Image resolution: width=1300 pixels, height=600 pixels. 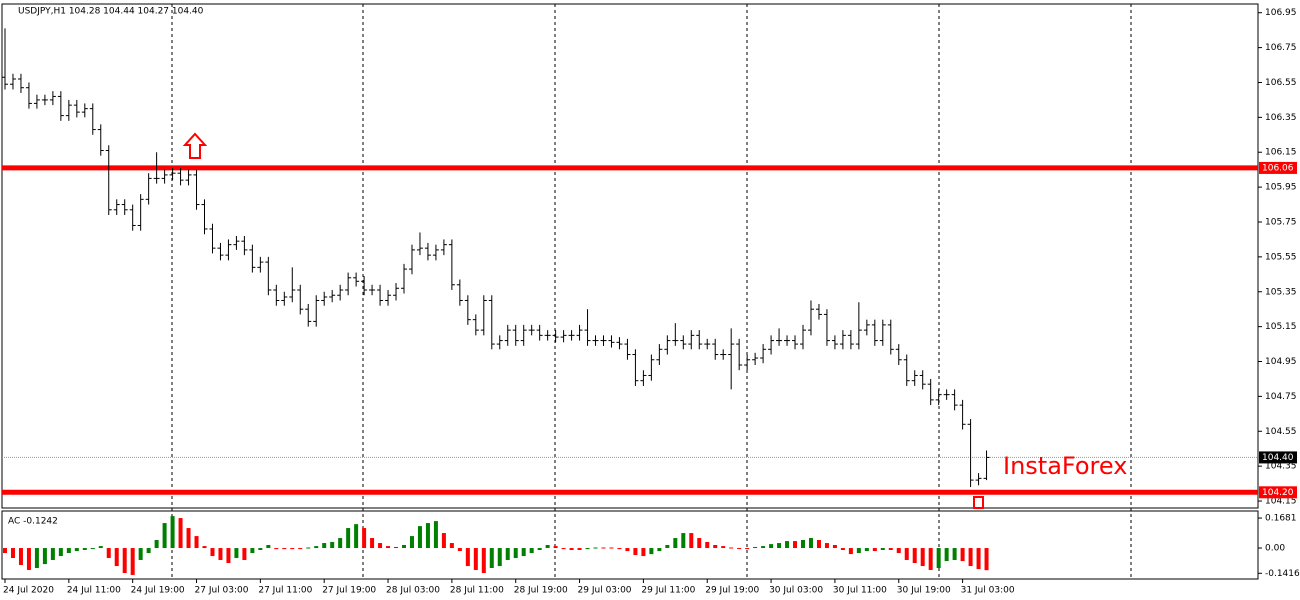 I want to click on y-tick-label: 104.55, so click(x=1281, y=432).